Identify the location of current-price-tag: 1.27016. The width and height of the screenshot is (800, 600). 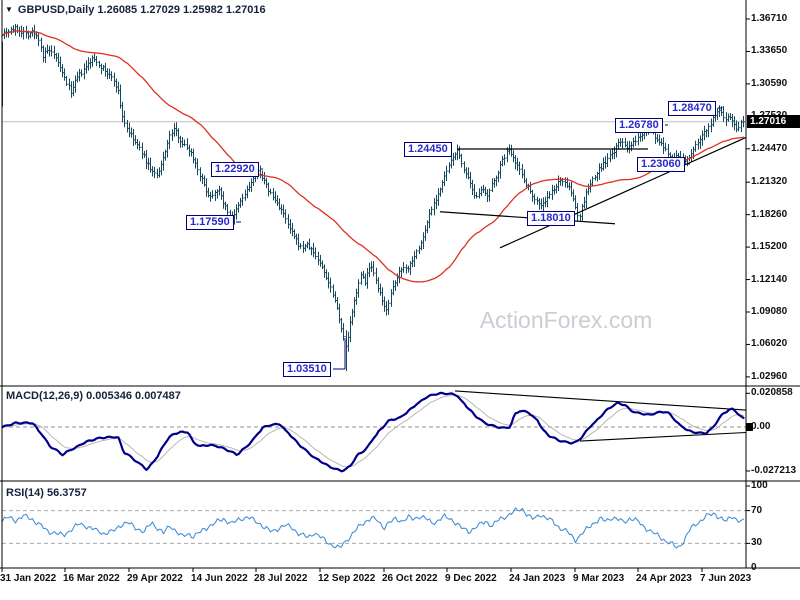
(773, 121).